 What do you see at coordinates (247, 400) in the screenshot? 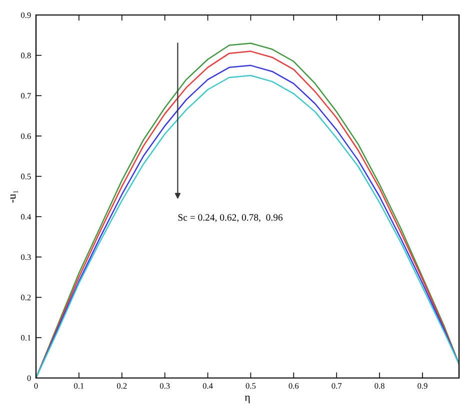
I see `x-axis-title: η` at bounding box center [247, 400].